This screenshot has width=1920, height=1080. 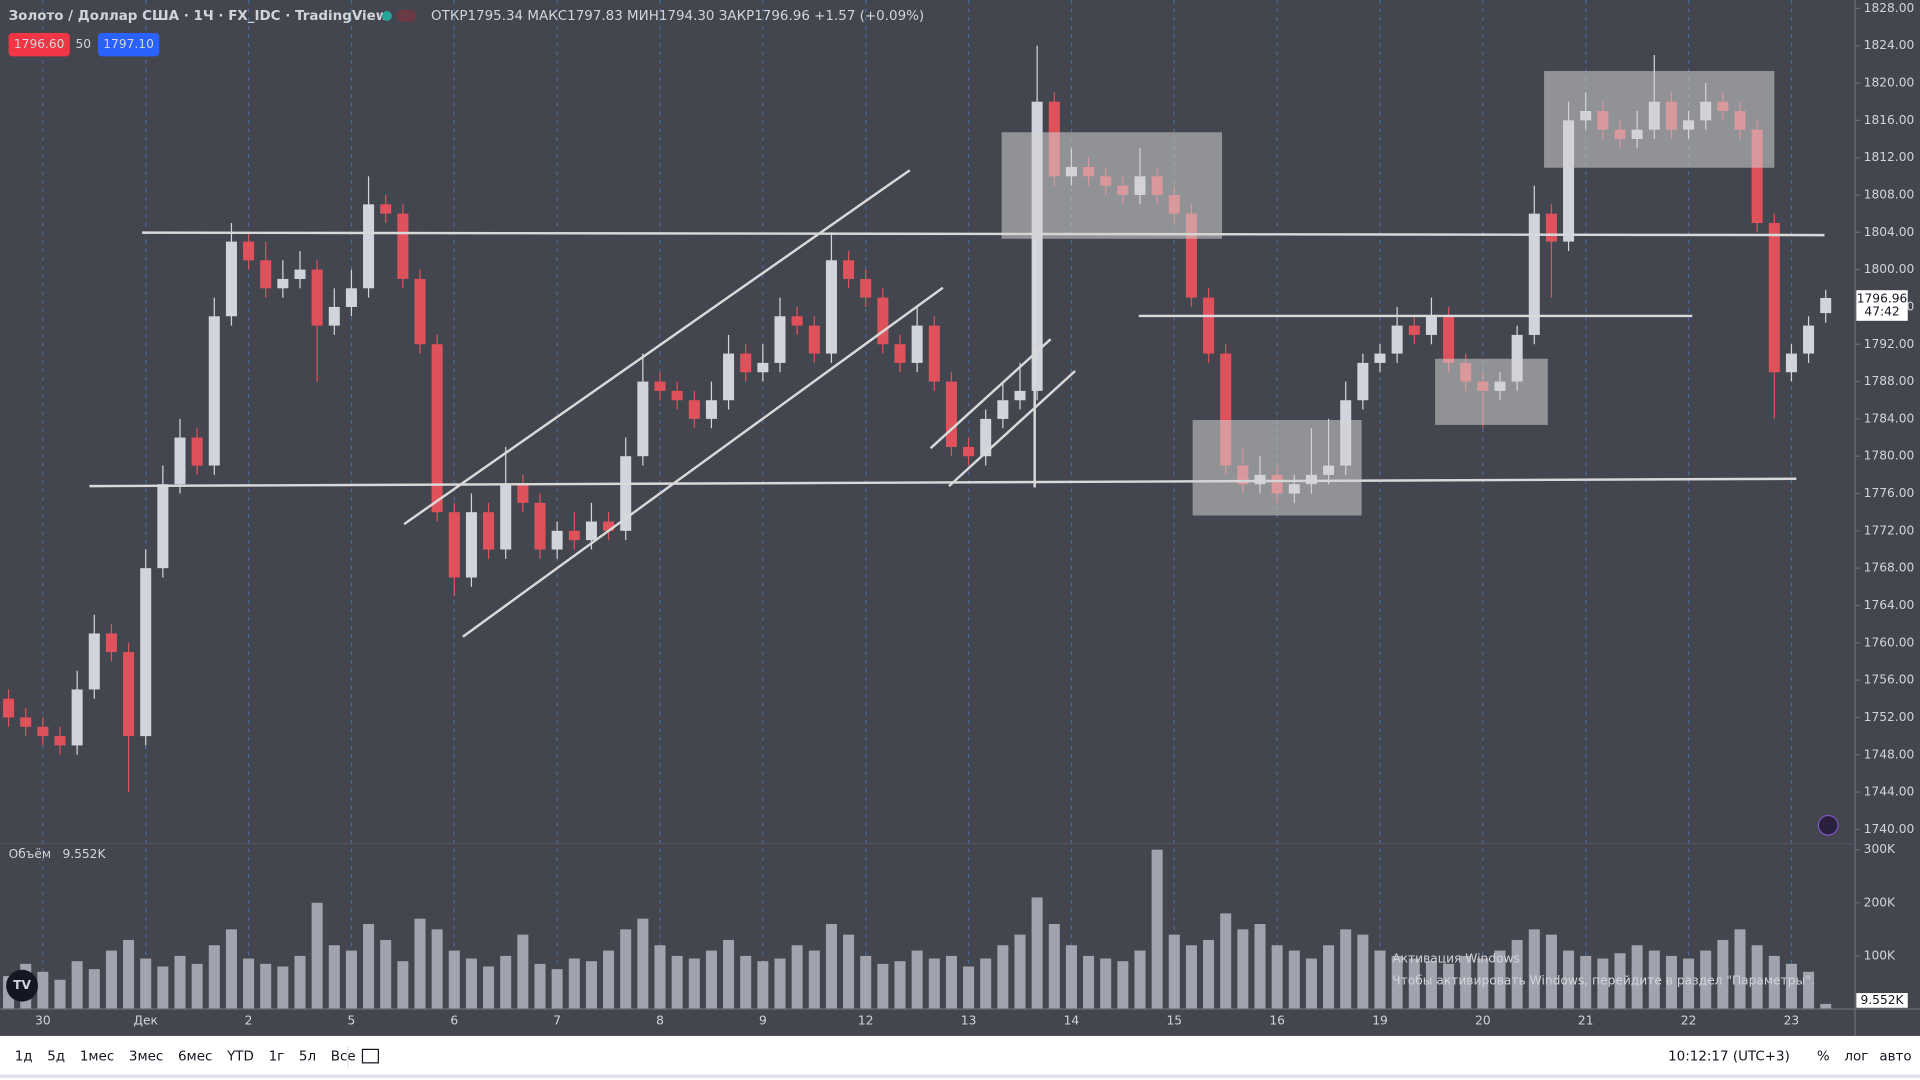 What do you see at coordinates (1856, 1057) in the screenshot?
I see `scale-option: лог` at bounding box center [1856, 1057].